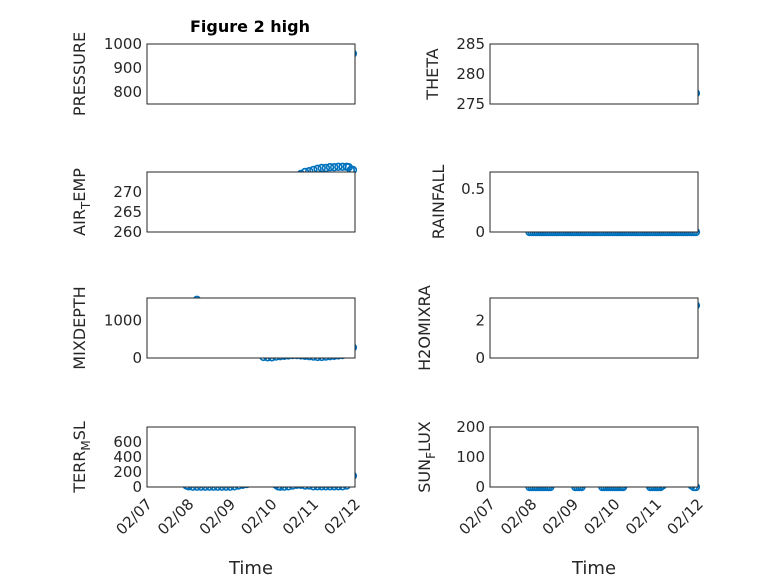 The height and width of the screenshot is (583, 778). What do you see at coordinates (473, 189) in the screenshot?
I see `y-tick-label: 0.5` at bounding box center [473, 189].